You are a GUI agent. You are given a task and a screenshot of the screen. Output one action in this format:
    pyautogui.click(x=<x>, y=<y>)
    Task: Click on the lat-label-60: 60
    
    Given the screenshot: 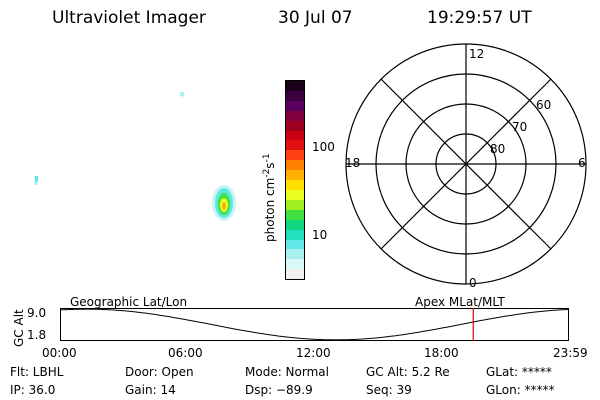 What is the action you would take?
    pyautogui.click(x=544, y=105)
    